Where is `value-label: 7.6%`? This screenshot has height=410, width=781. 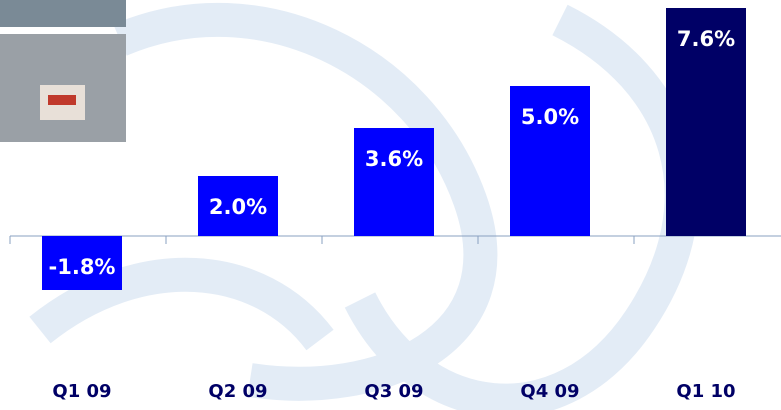 value-label: 7.6% is located at coordinates (706, 39).